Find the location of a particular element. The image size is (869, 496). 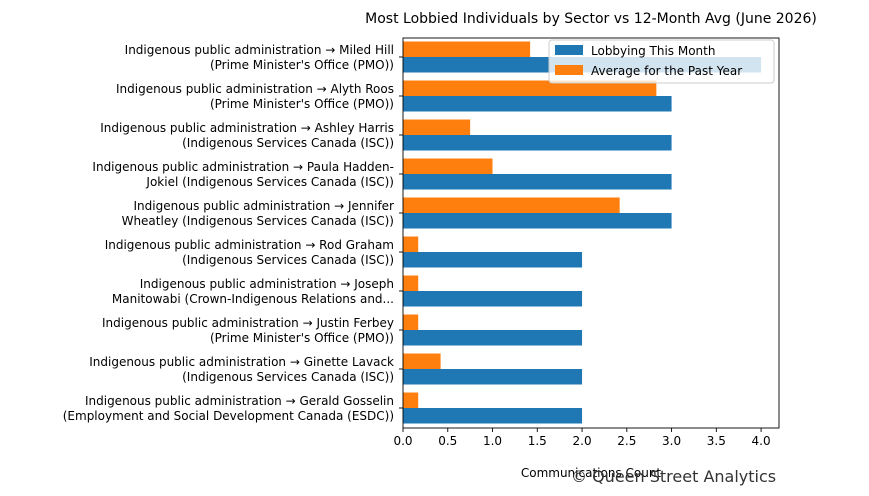

x-tick-label: 2.0 is located at coordinates (582, 441).